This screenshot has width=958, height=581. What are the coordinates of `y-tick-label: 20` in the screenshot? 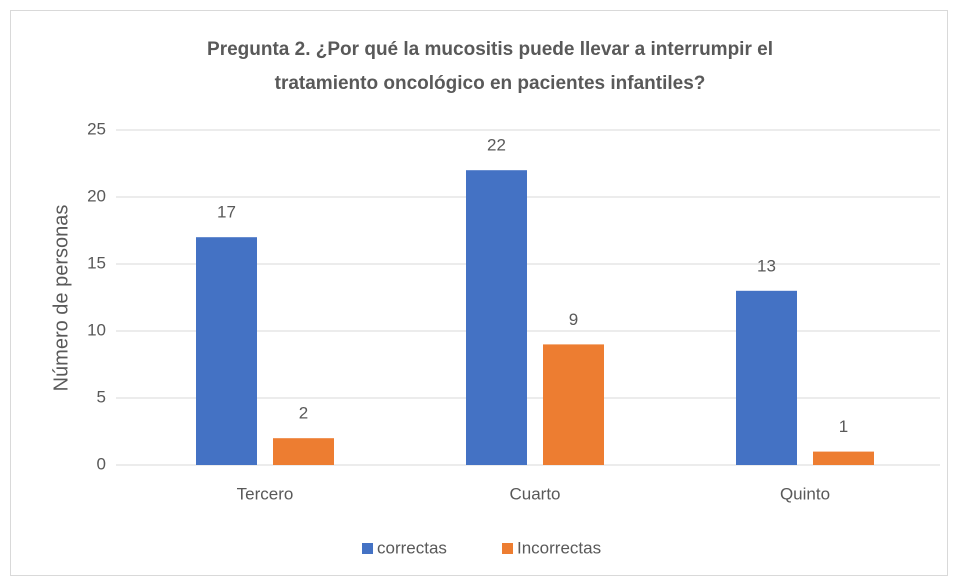 It's located at (96, 195).